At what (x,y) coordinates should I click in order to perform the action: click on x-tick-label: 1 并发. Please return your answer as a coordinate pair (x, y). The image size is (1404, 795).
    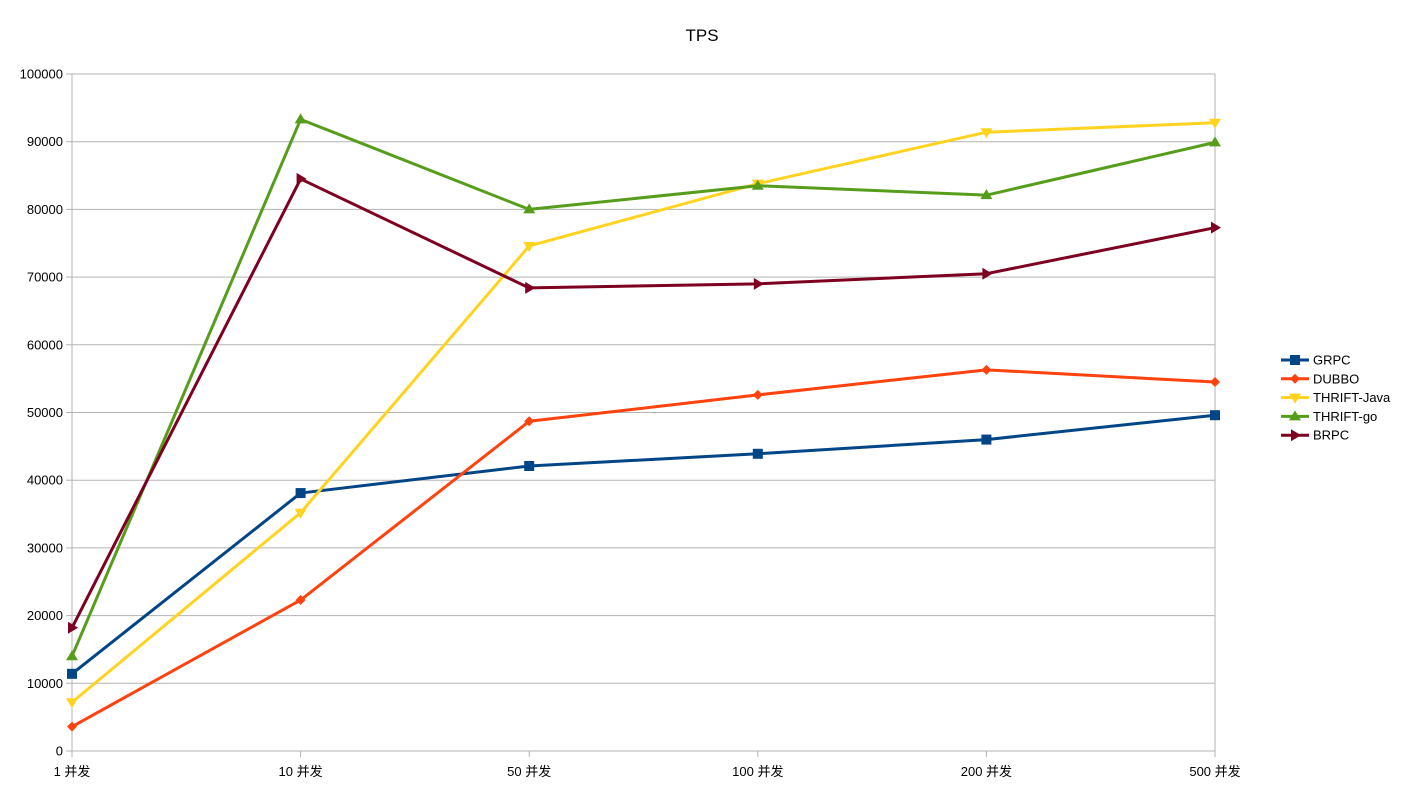
    Looking at the image, I should click on (72, 771).